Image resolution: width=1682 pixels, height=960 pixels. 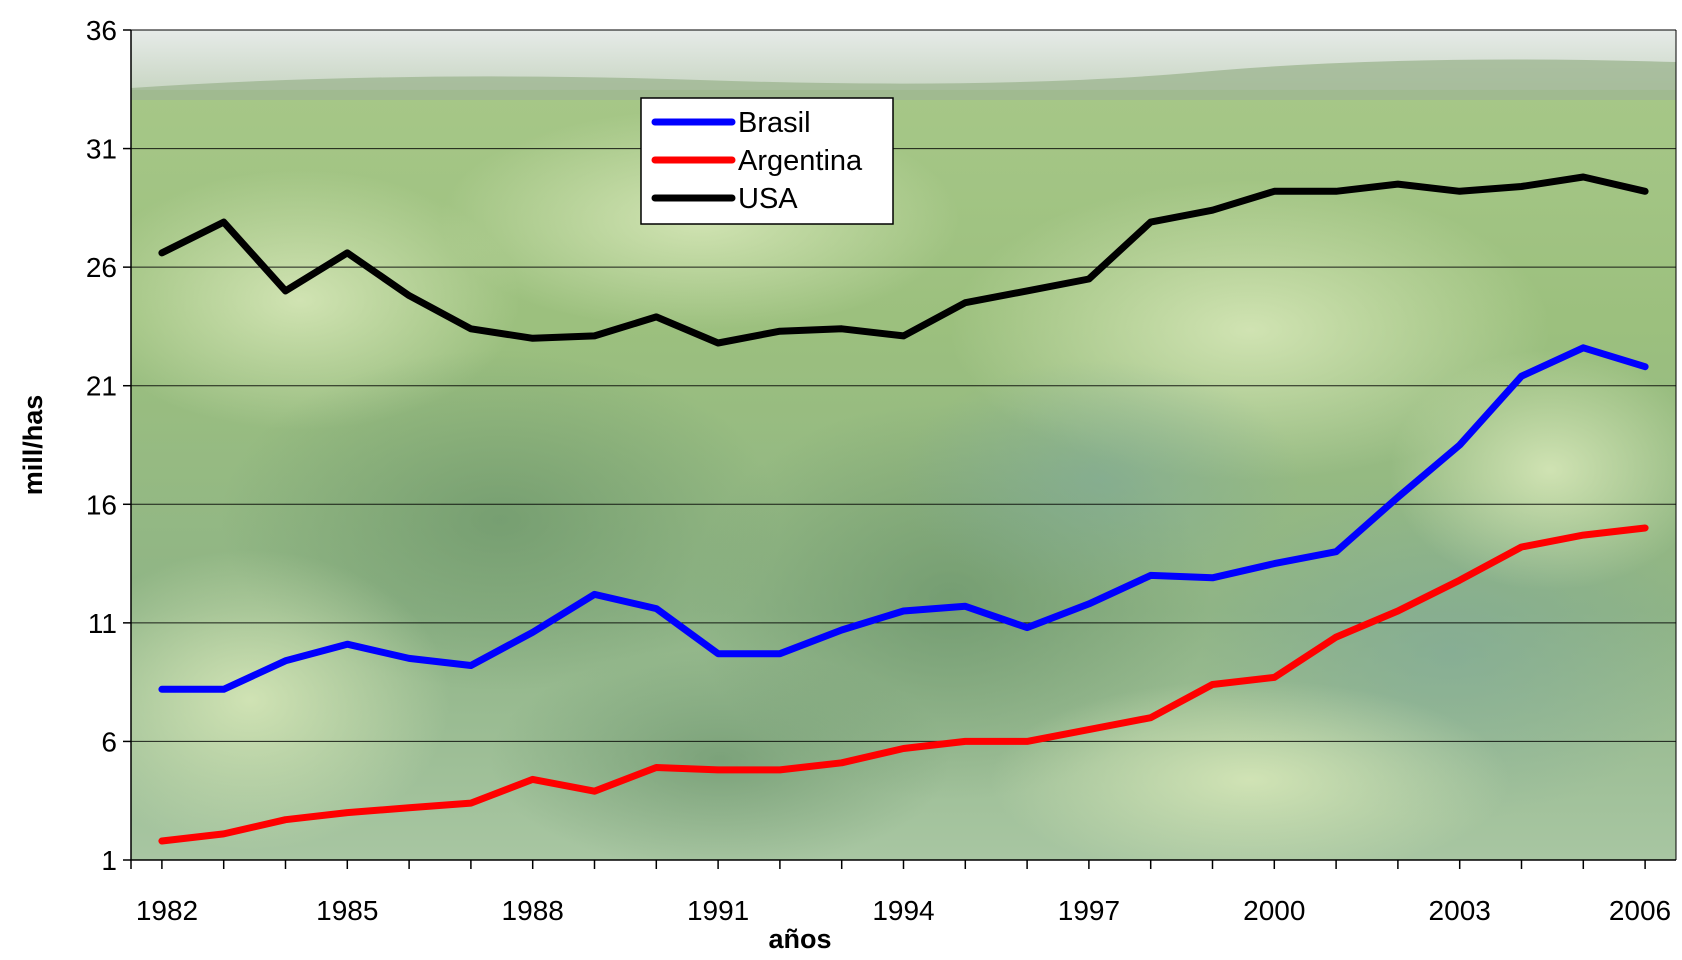 What do you see at coordinates (109, 860) in the screenshot?
I see `y-tick-label: 1` at bounding box center [109, 860].